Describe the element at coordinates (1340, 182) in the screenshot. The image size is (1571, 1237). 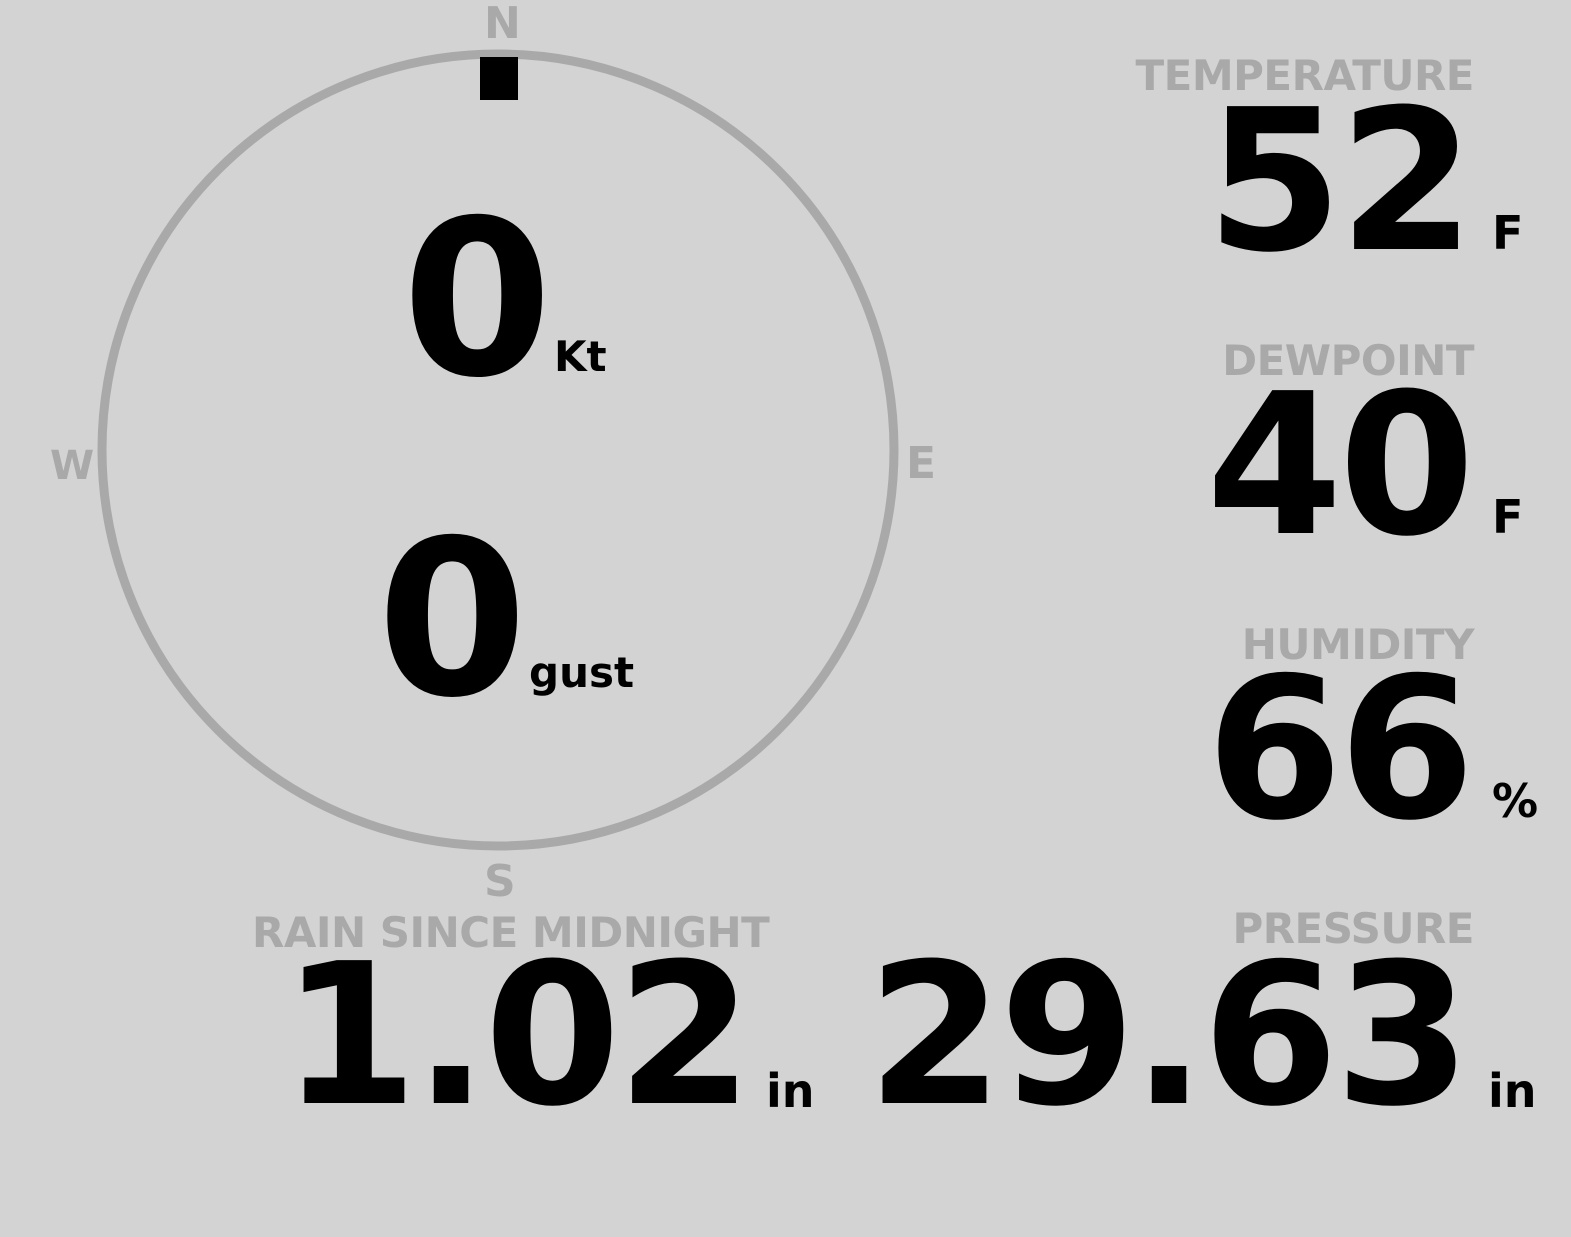
I see `temperature-value: 52` at that location.